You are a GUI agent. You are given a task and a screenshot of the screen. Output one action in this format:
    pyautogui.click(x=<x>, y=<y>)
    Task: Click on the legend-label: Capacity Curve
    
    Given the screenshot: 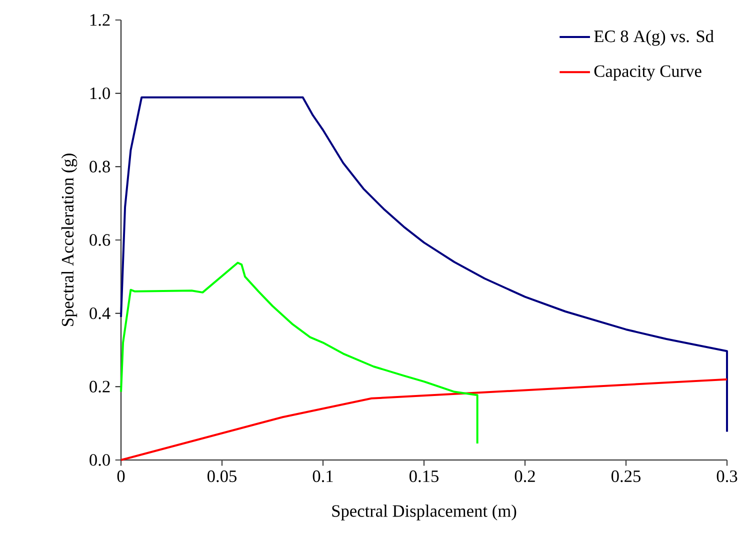 What is the action you would take?
    pyautogui.click(x=648, y=73)
    